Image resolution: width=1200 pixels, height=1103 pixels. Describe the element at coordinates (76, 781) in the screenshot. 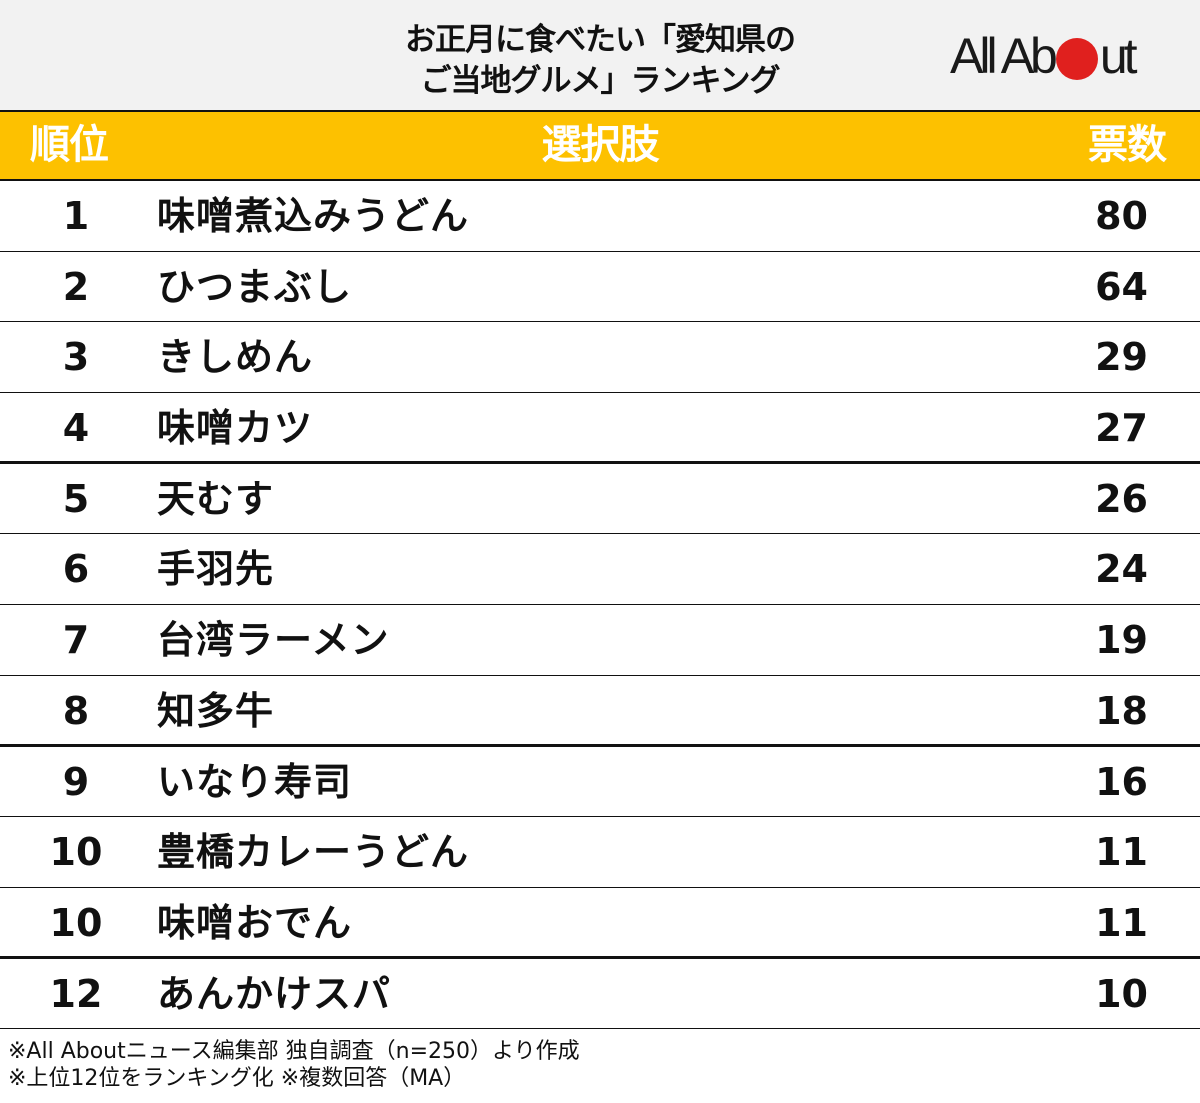

I see `row-rank: 9` at that location.